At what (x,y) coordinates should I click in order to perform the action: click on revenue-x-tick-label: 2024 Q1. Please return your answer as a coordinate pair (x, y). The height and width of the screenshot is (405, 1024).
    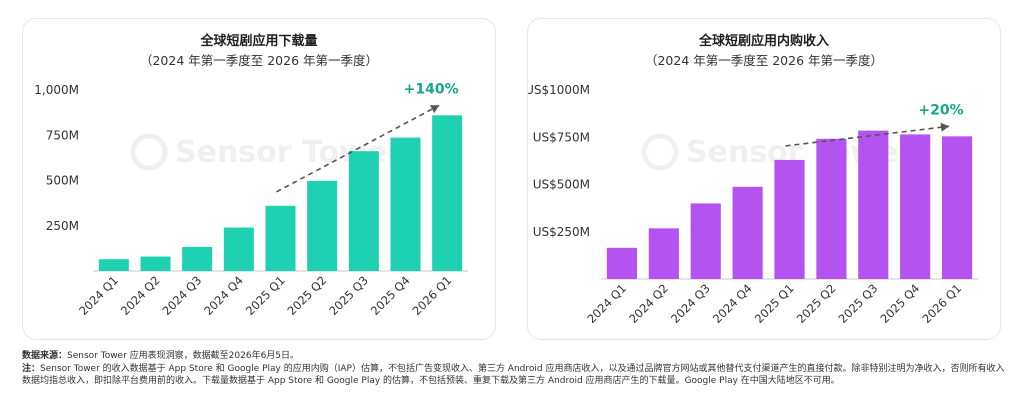
    Looking at the image, I should click on (606, 303).